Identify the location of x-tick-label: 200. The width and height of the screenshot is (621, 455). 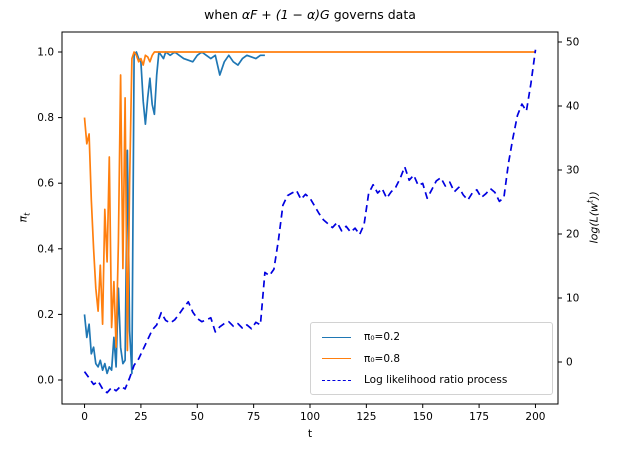
(535, 417).